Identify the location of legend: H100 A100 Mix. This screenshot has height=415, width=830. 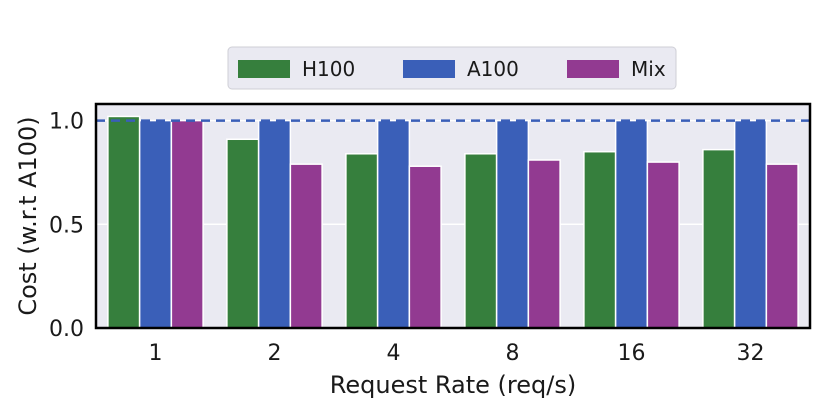
(452, 68).